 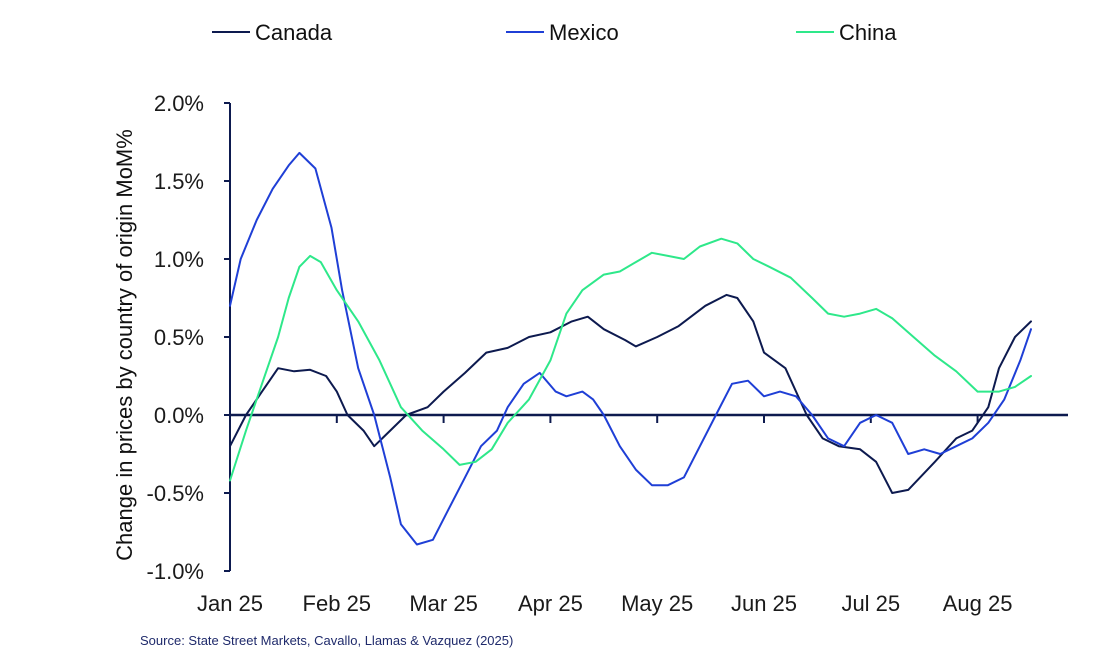 What do you see at coordinates (179, 415) in the screenshot?
I see `y-tick-label: 0.0%` at bounding box center [179, 415].